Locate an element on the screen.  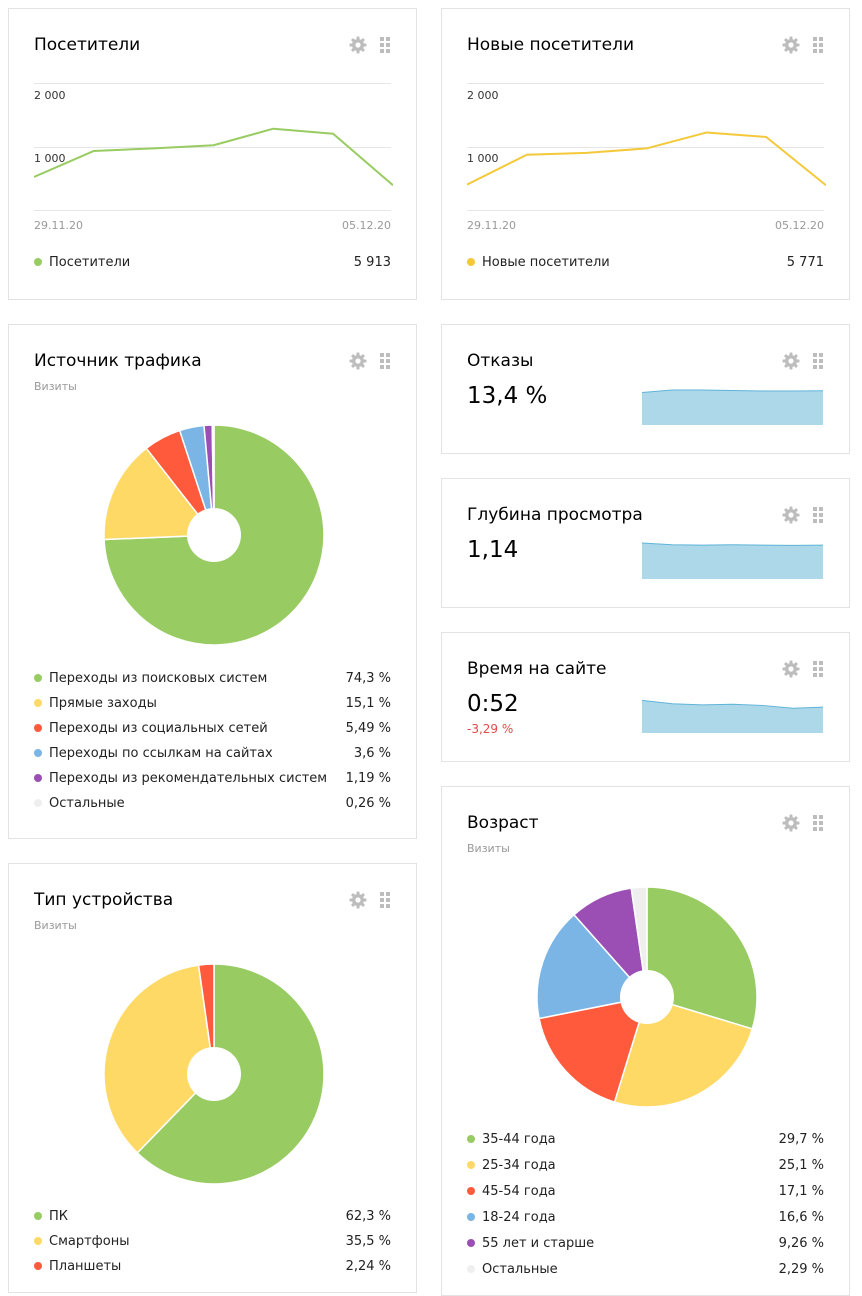
legend-value: 16,6 % is located at coordinates (801, 1217).